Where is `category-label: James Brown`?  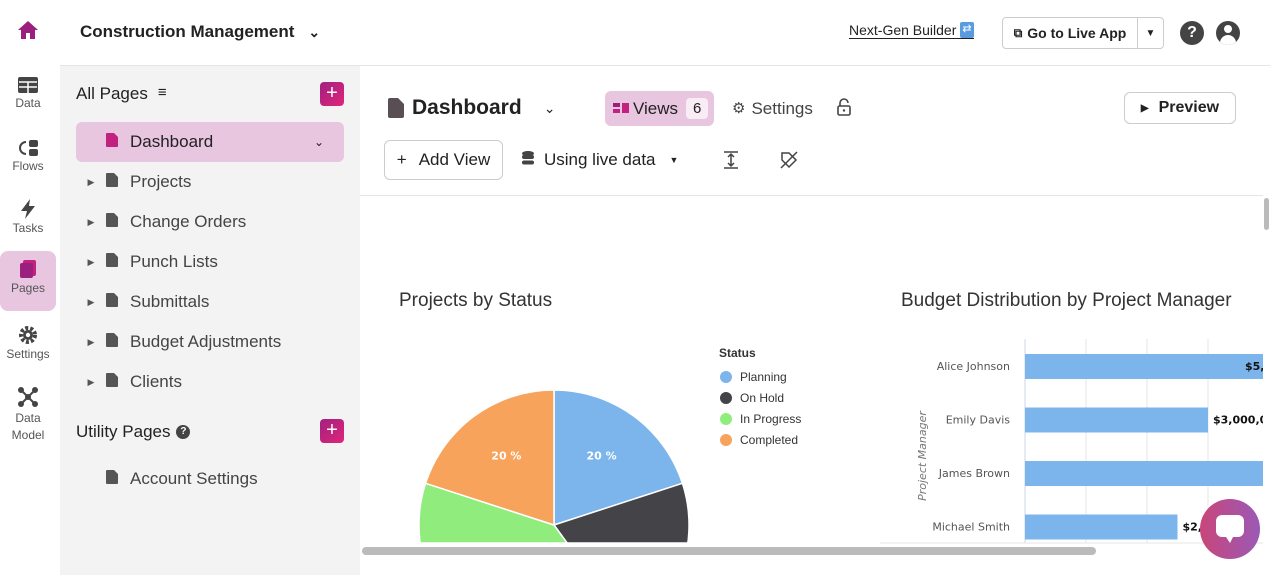
category-label: James Brown is located at coordinates (974, 473).